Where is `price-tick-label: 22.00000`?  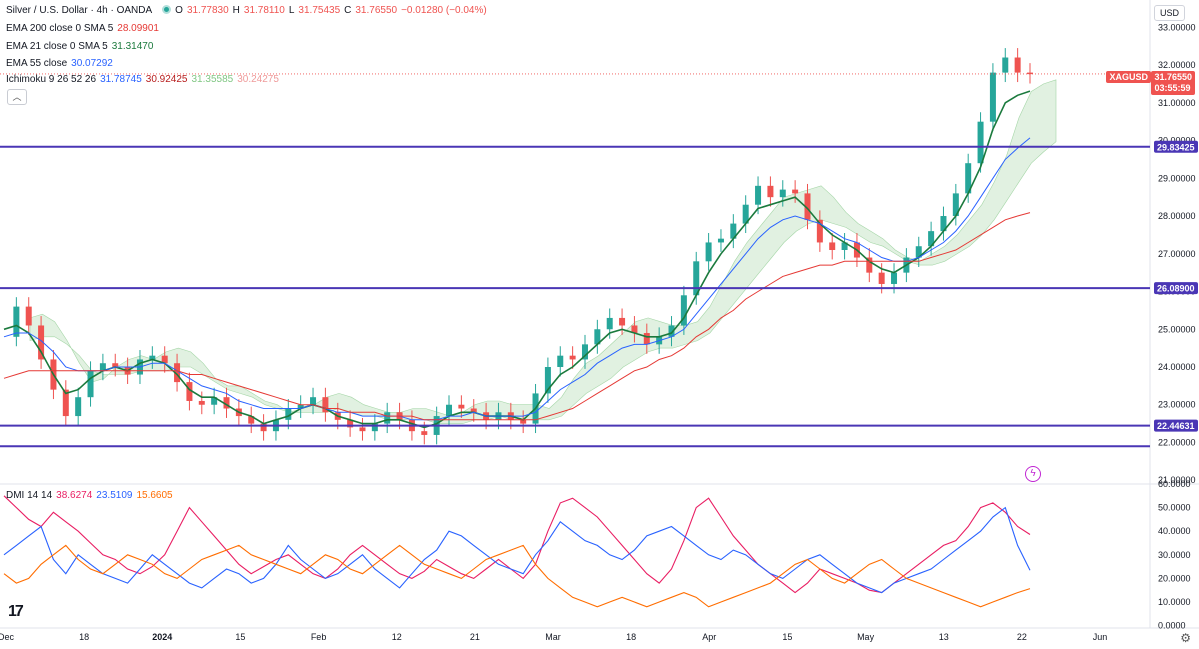
price-tick-label: 22.00000 is located at coordinates (1177, 442).